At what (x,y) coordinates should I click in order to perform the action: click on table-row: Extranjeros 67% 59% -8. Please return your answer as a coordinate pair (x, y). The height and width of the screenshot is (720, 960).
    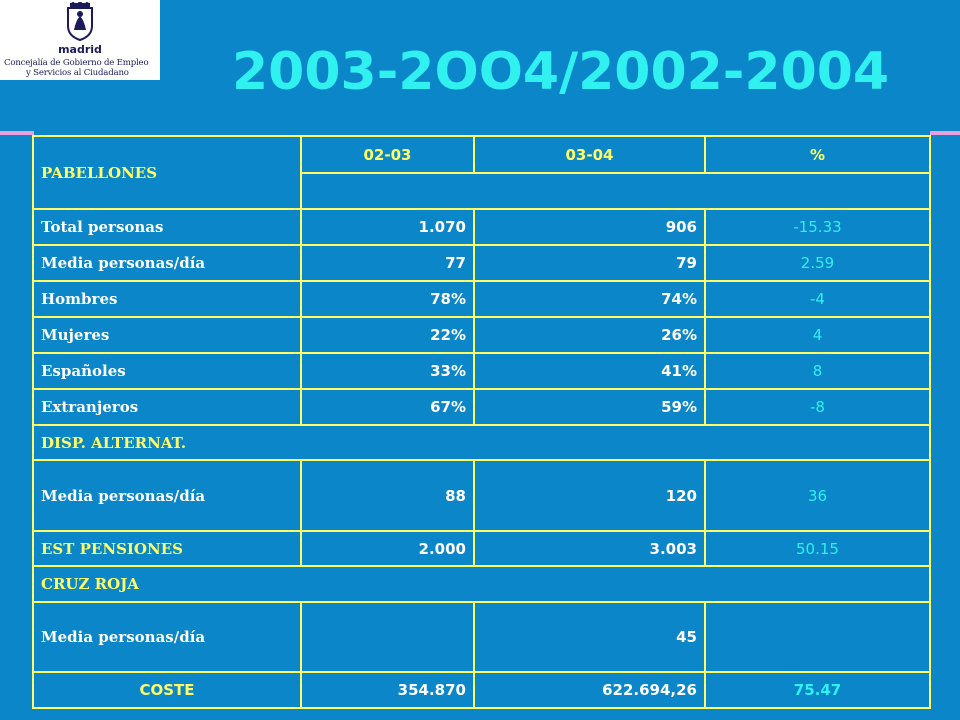
    Looking at the image, I should click on (481, 407).